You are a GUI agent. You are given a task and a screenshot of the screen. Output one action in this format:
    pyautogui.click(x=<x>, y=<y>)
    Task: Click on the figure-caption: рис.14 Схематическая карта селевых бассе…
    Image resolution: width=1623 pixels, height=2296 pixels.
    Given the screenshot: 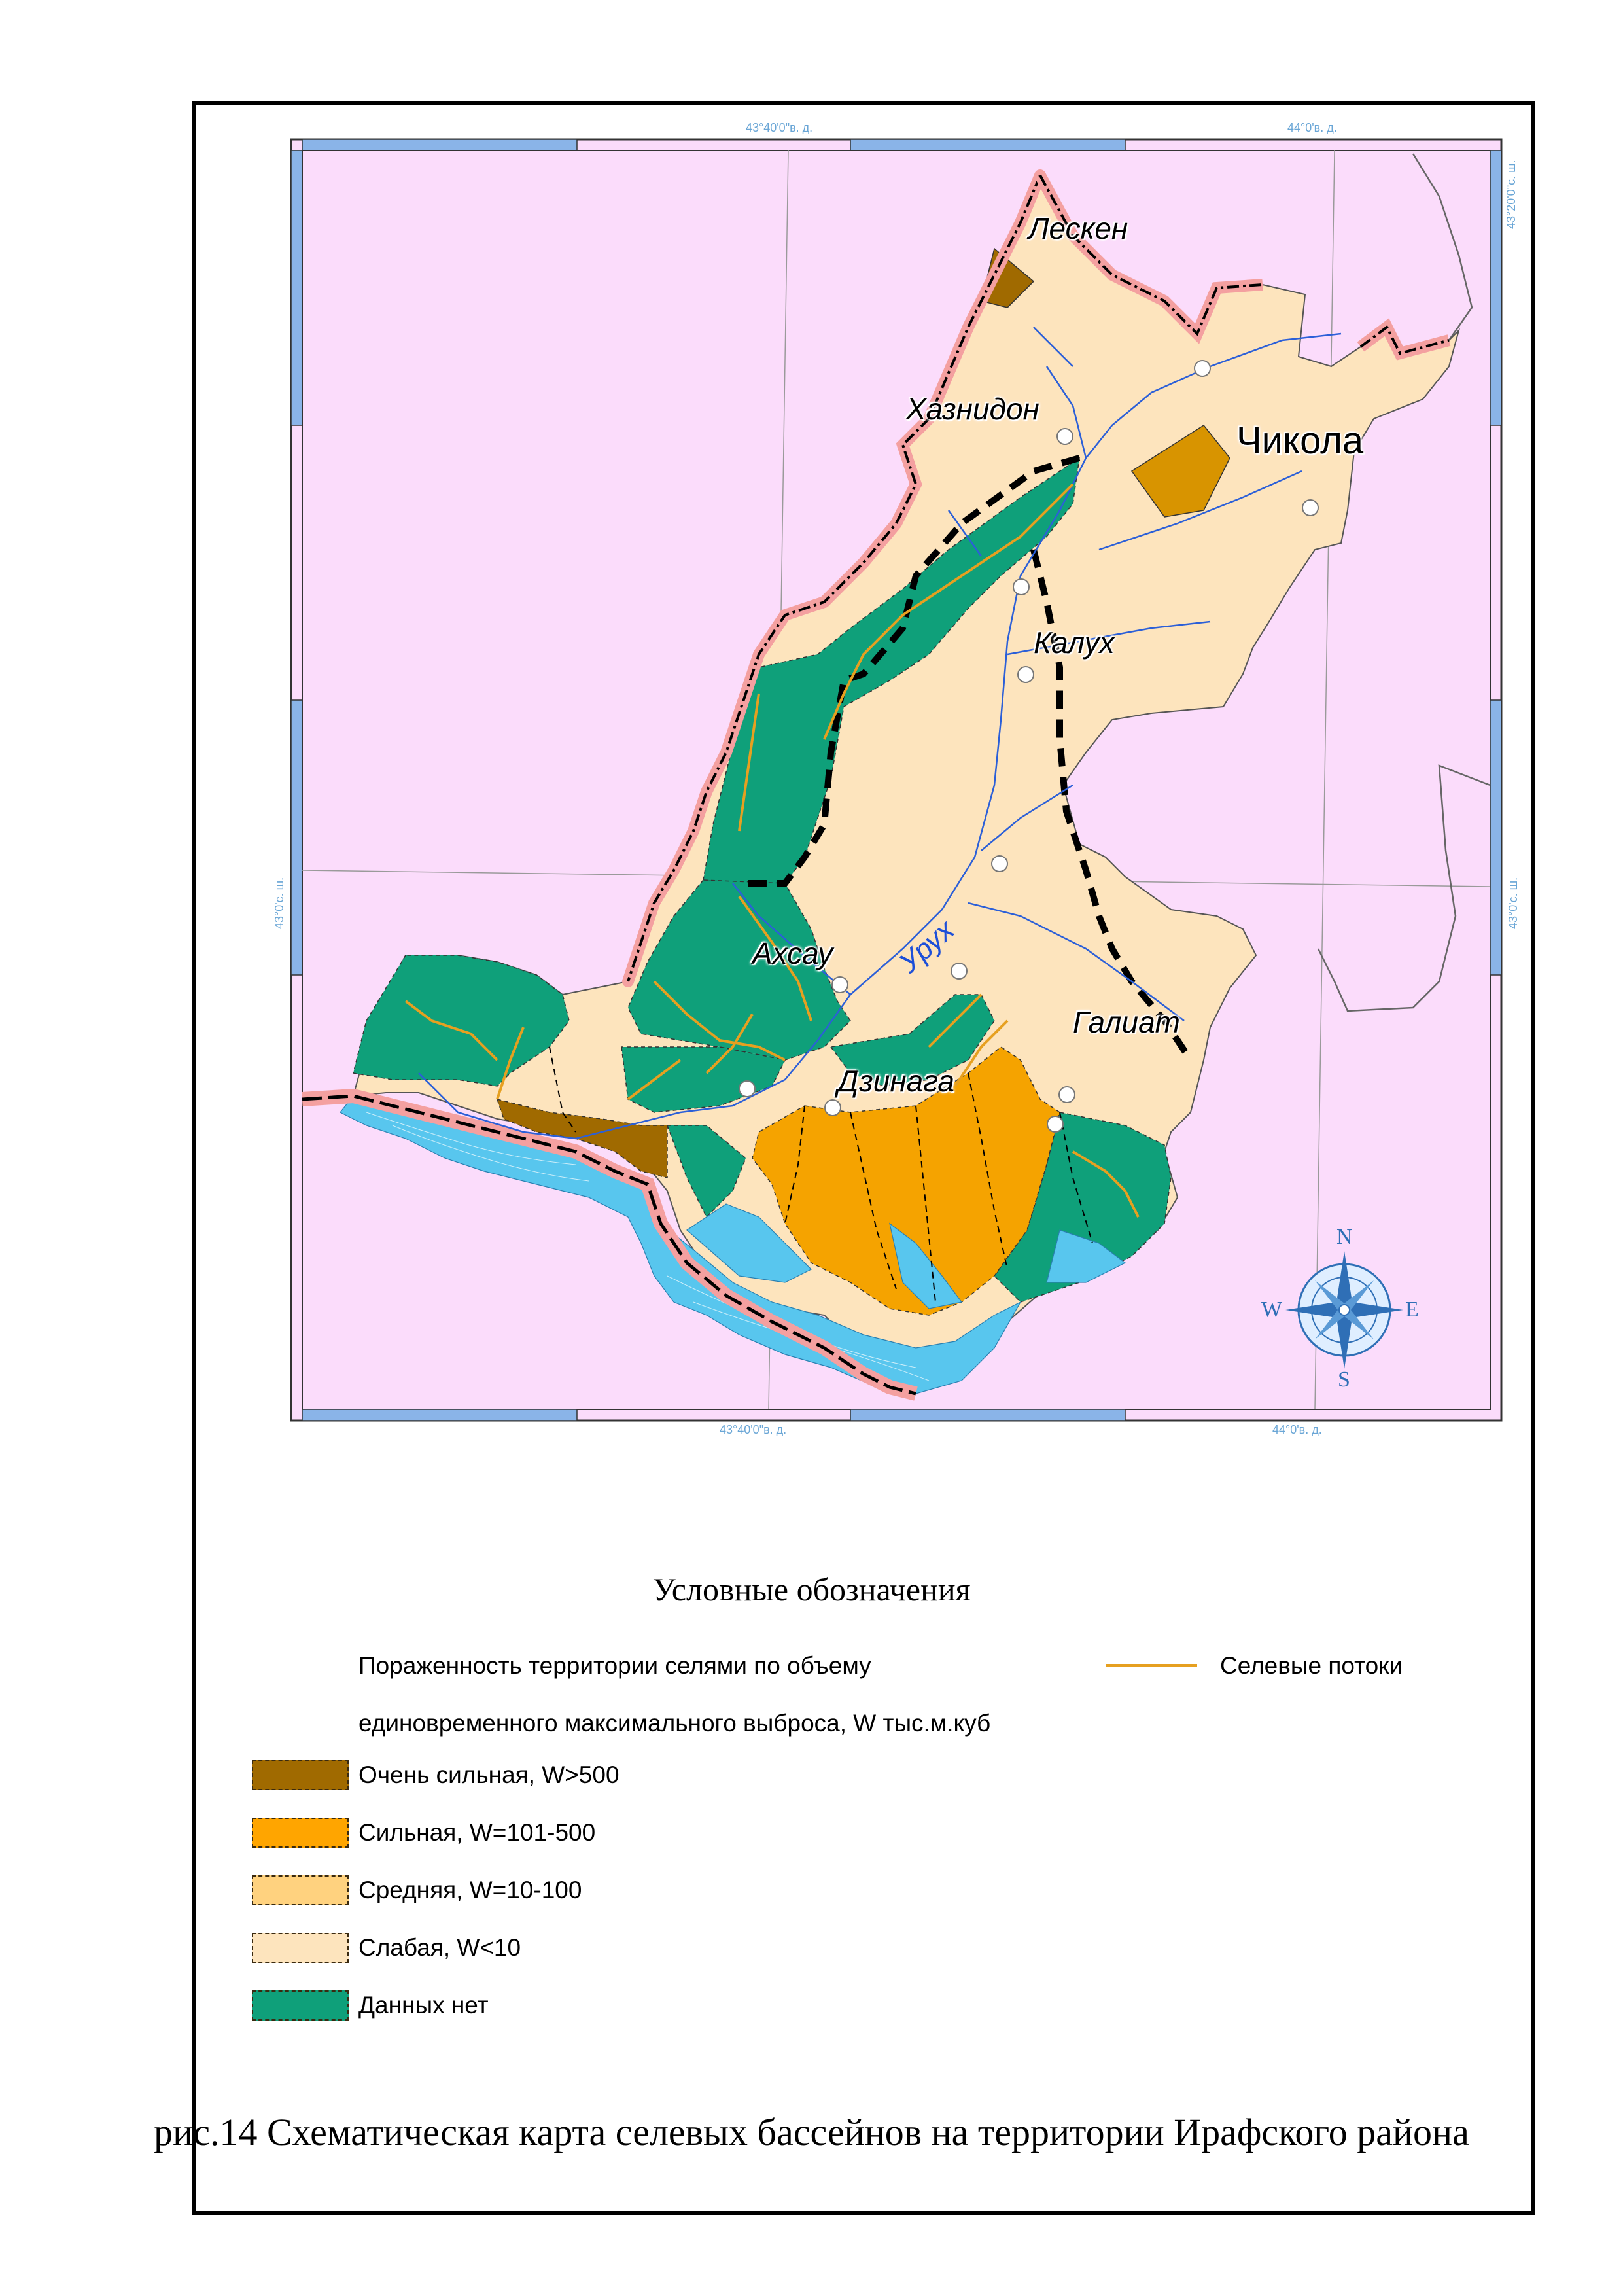 What is the action you would take?
    pyautogui.click(x=812, y=2132)
    